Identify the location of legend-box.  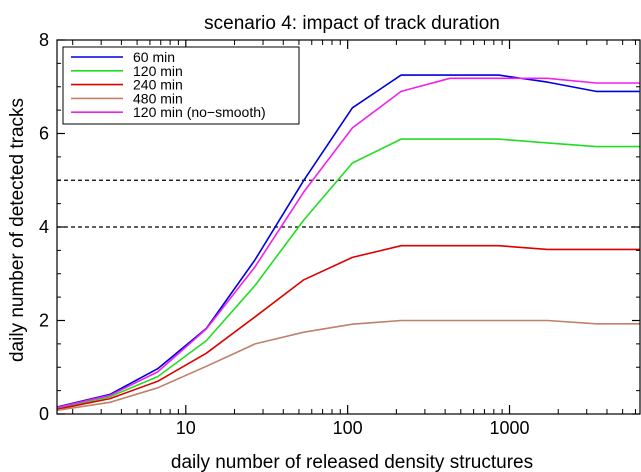
(181, 85).